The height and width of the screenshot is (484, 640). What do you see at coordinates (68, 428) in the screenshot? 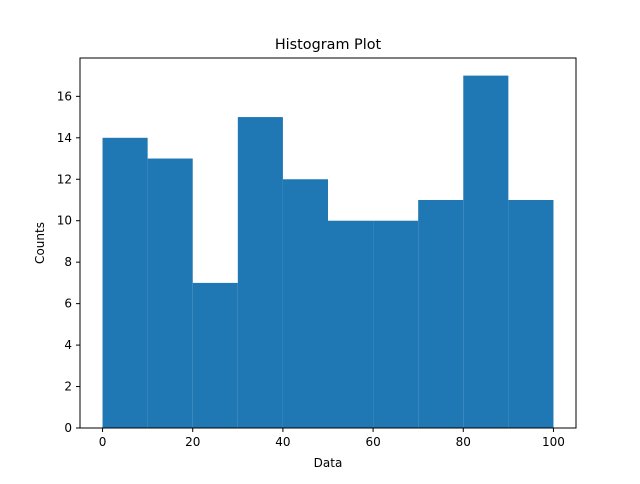
I see `y-tick-label-0: 0` at bounding box center [68, 428].